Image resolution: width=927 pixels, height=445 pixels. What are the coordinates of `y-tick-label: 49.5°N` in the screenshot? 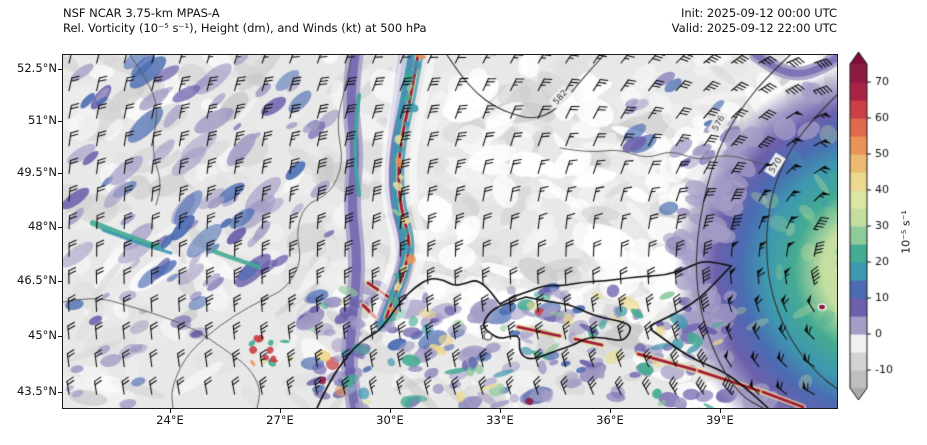 It's located at (37, 172).